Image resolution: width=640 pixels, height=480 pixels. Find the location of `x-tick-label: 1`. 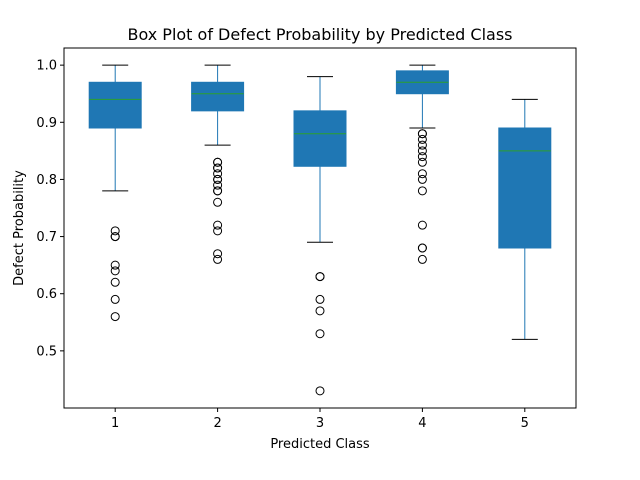

x-tick-label: 1 is located at coordinates (115, 423).